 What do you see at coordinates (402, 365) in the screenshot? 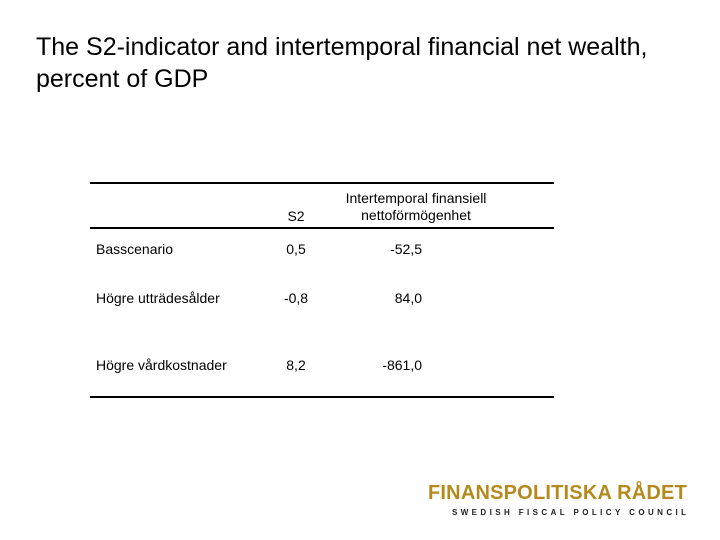
I see `row-wealth-value: -861,0` at bounding box center [402, 365].